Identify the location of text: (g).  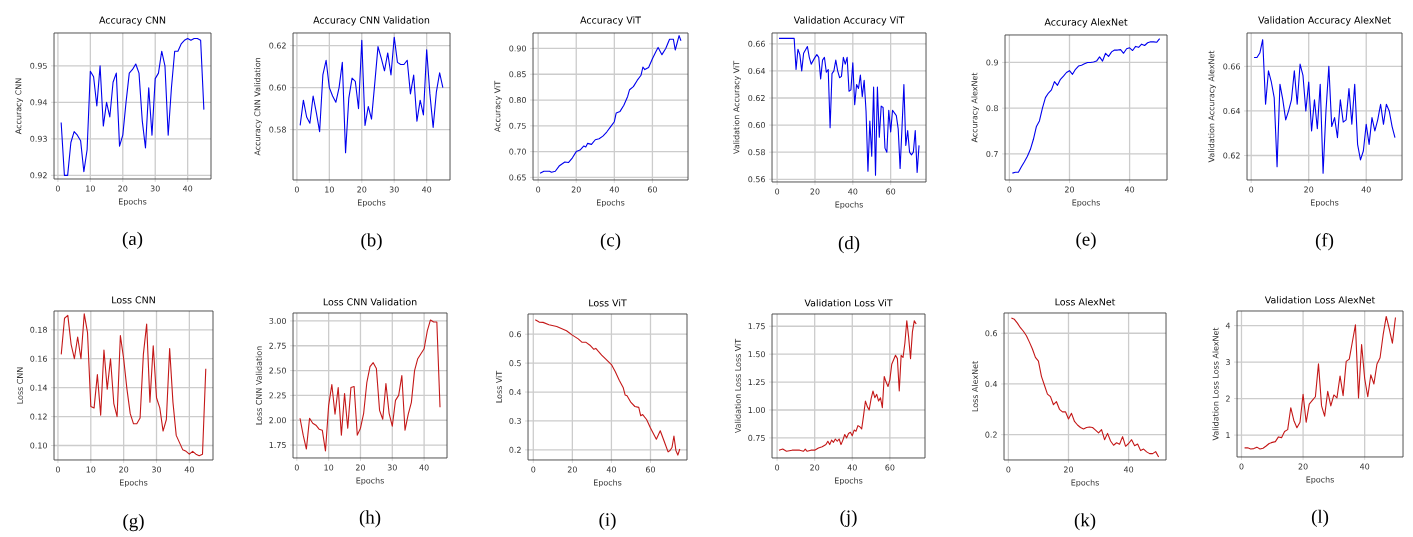
(133, 522).